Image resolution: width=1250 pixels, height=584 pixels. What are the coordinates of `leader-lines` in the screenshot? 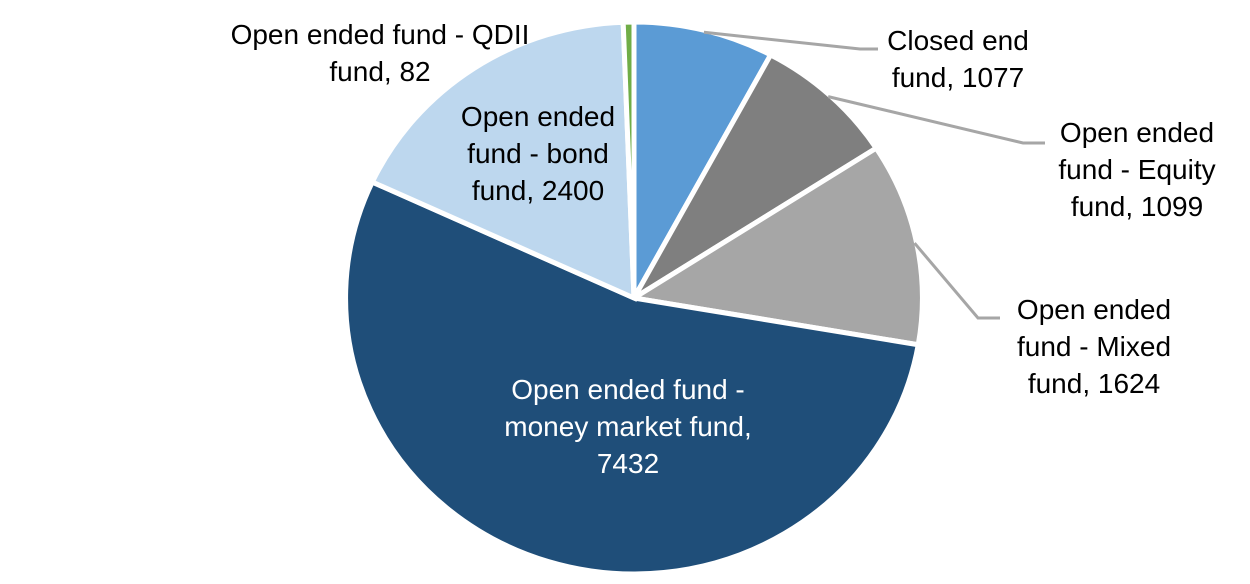 It's located at (874, 175).